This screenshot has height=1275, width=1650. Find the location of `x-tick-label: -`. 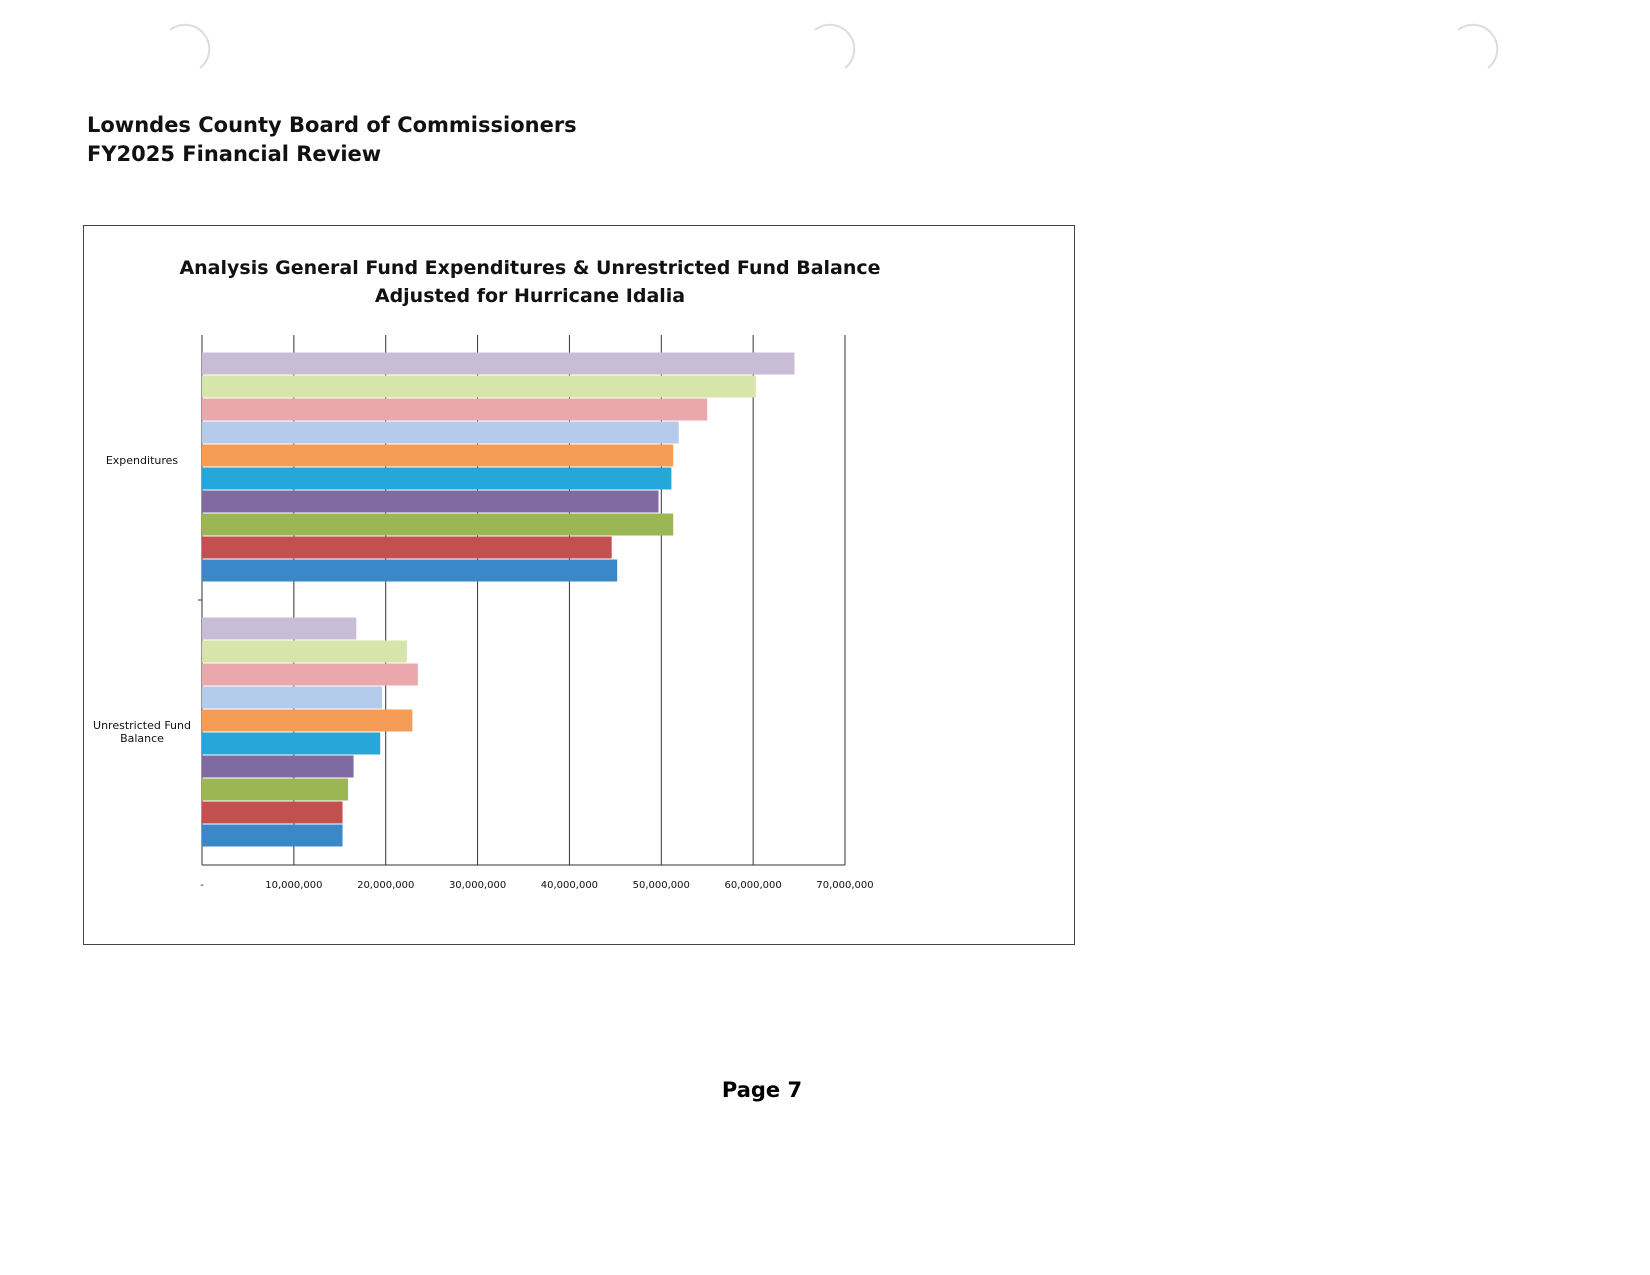

x-tick-label: - is located at coordinates (202, 885).